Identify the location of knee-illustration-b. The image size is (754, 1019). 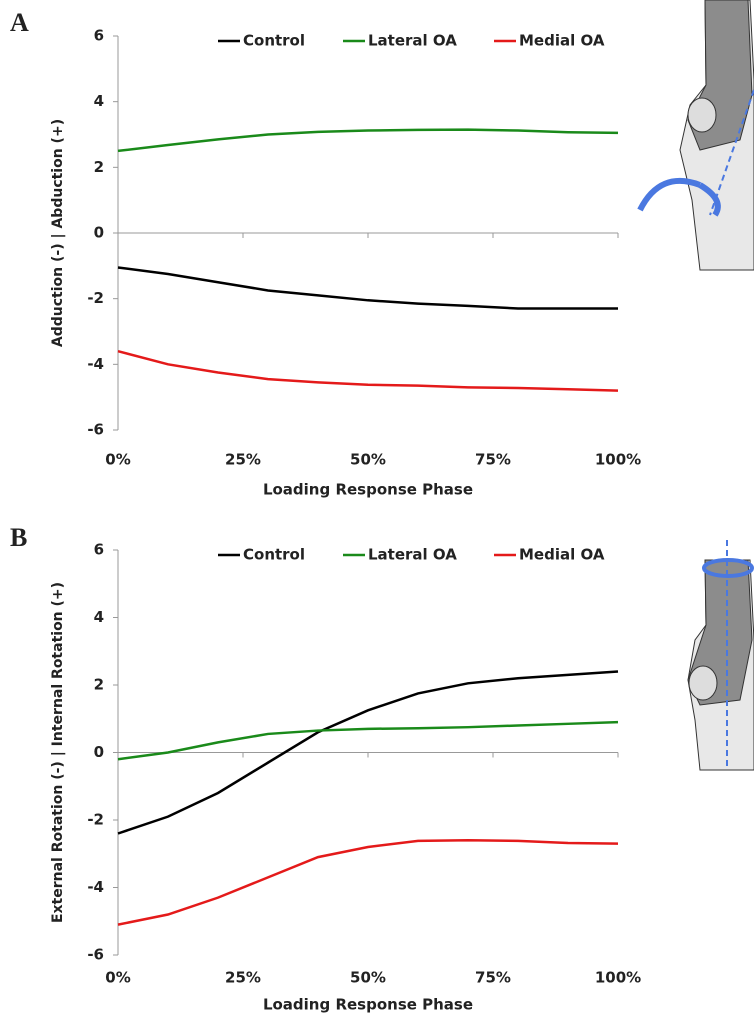
(720, 655).